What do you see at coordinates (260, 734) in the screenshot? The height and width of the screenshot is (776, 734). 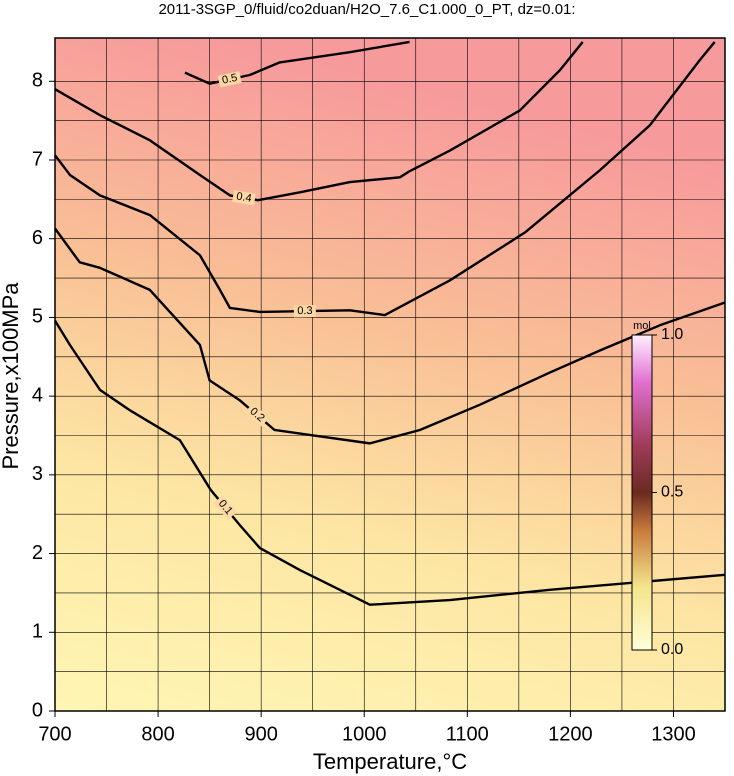 I see `x-tick-label: 900` at bounding box center [260, 734].